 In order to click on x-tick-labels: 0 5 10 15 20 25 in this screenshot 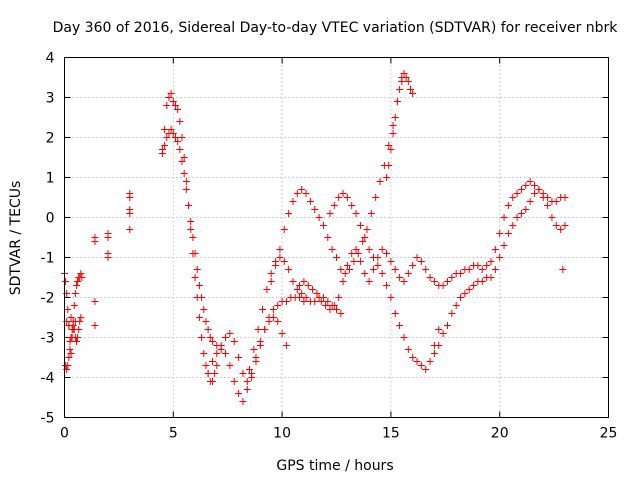, I will do `click(338, 434)`.